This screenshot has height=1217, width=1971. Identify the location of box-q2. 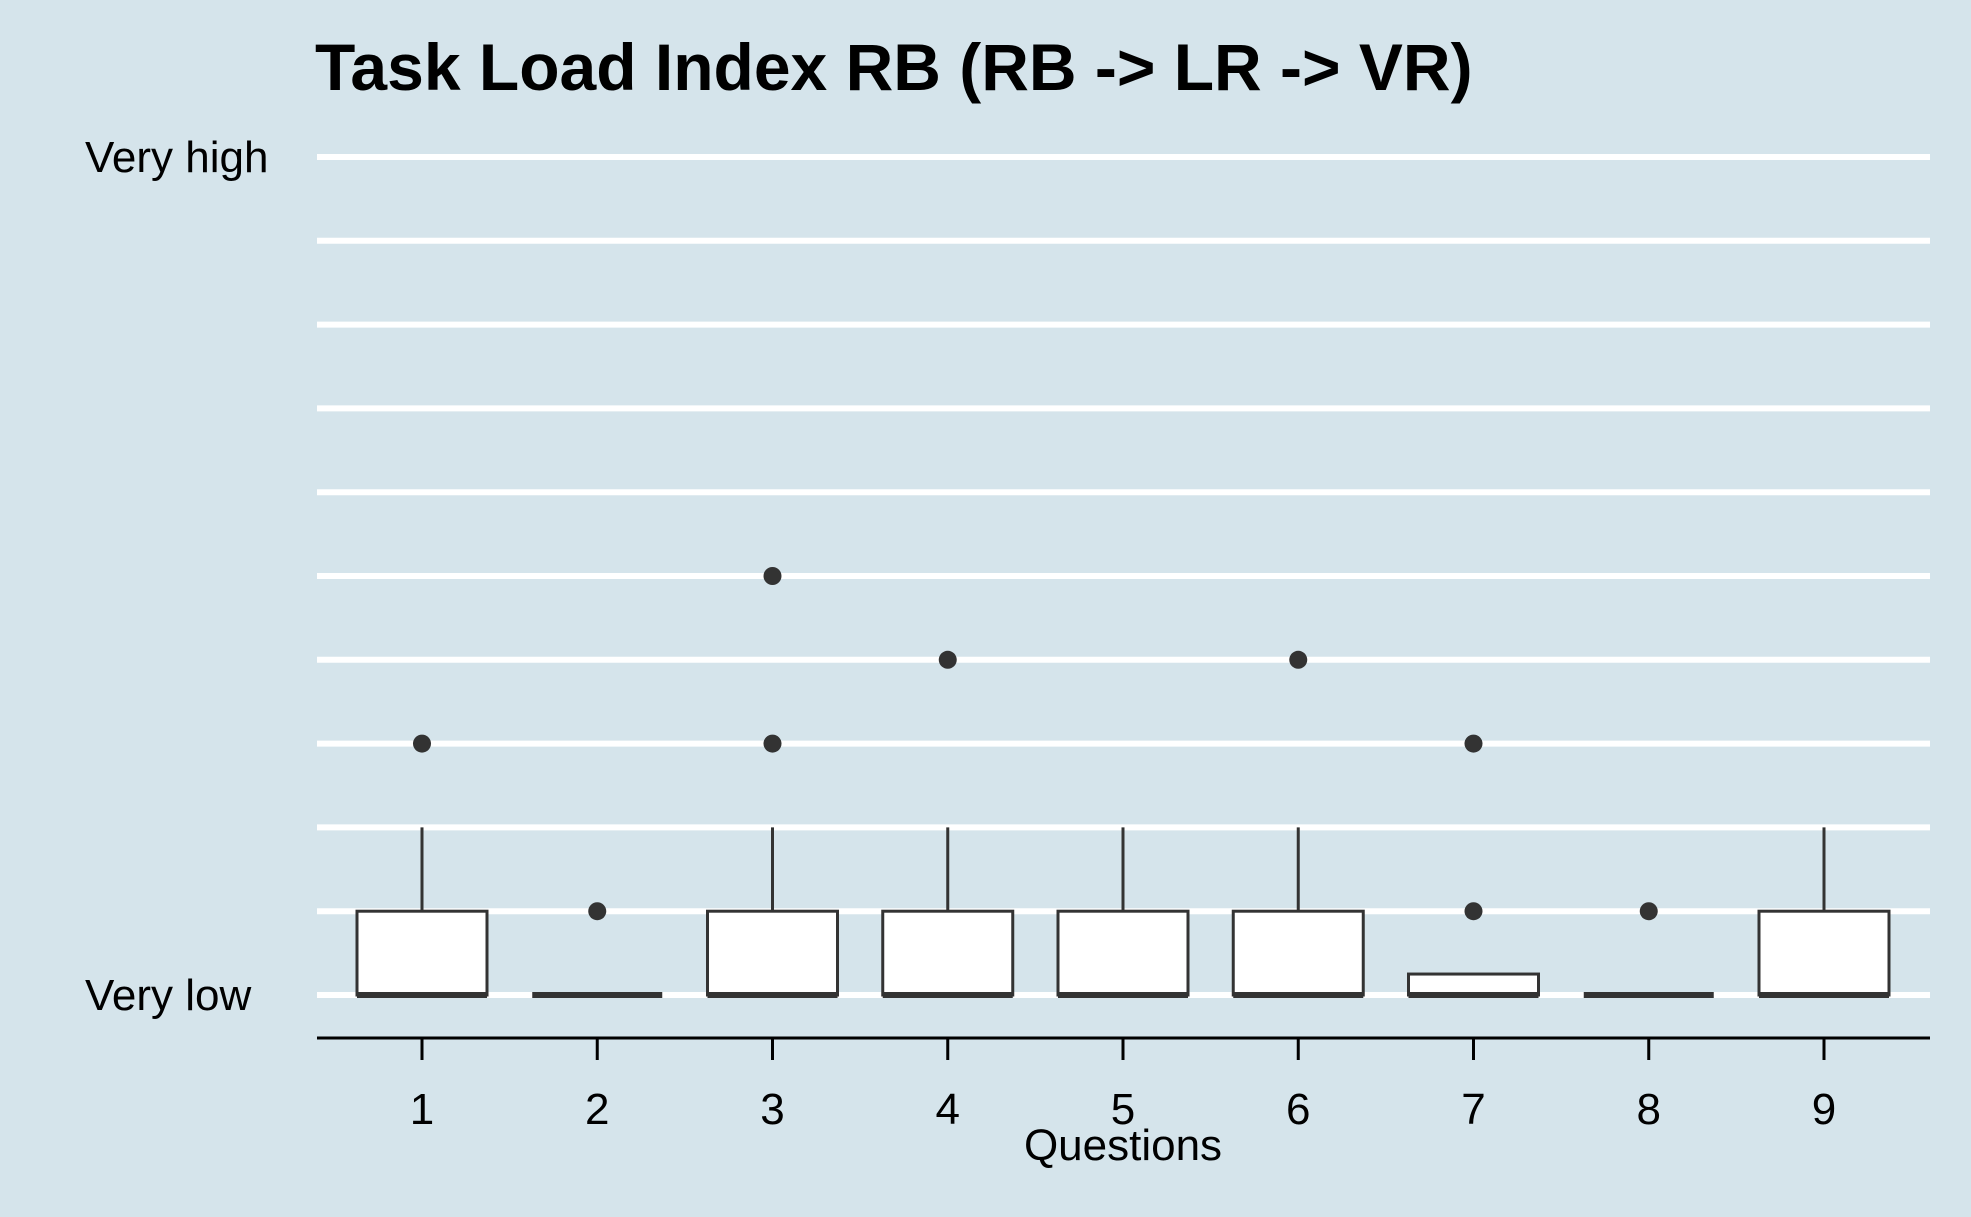
(597, 950).